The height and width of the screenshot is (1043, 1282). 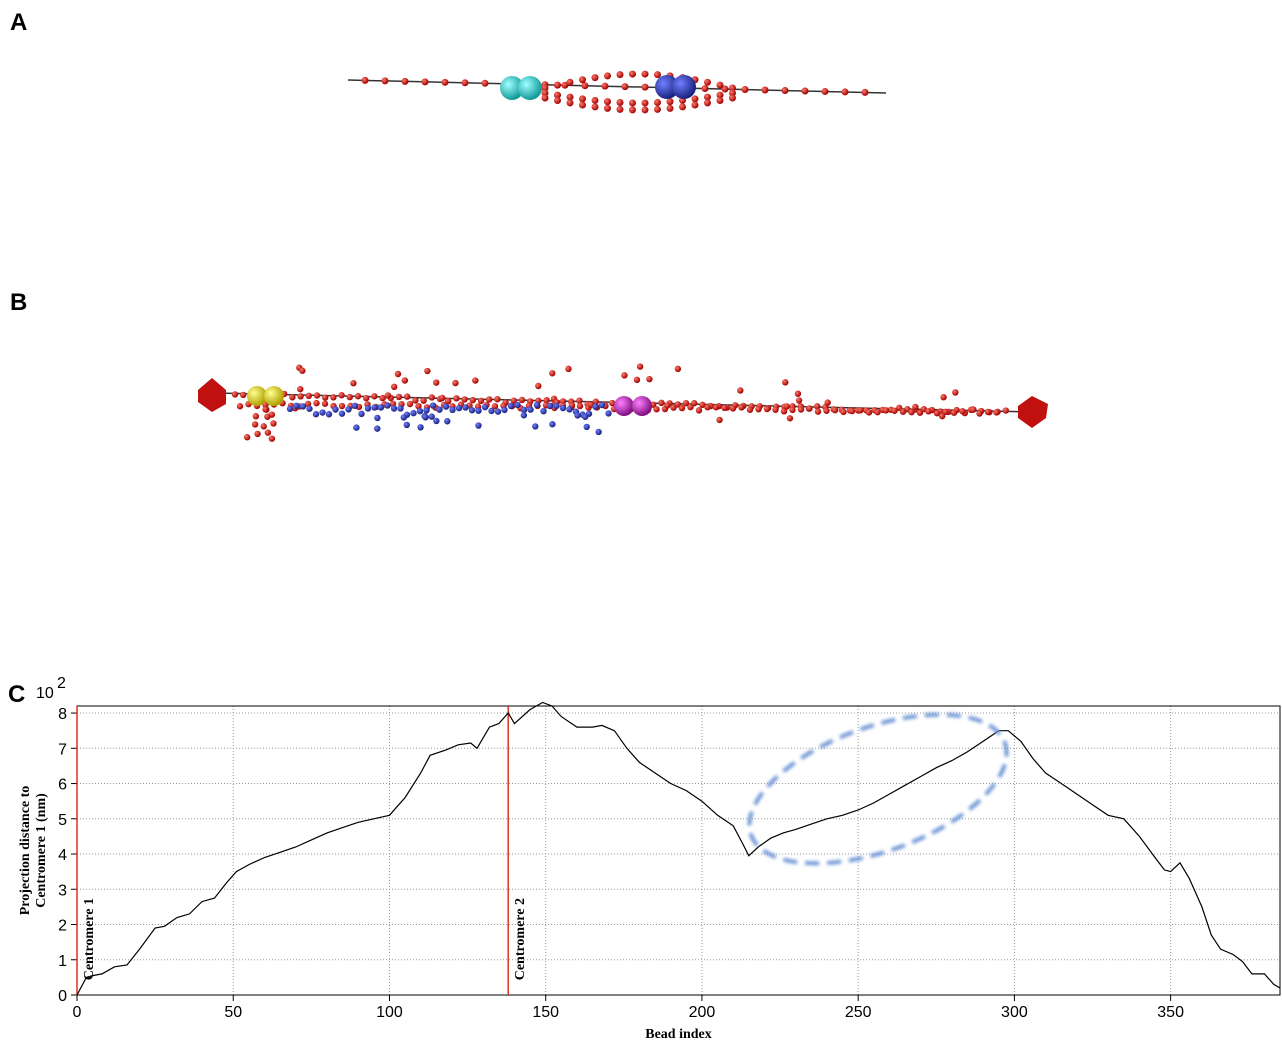 What do you see at coordinates (702, 1012) in the screenshot?
I see `x-tick-label: 200` at bounding box center [702, 1012].